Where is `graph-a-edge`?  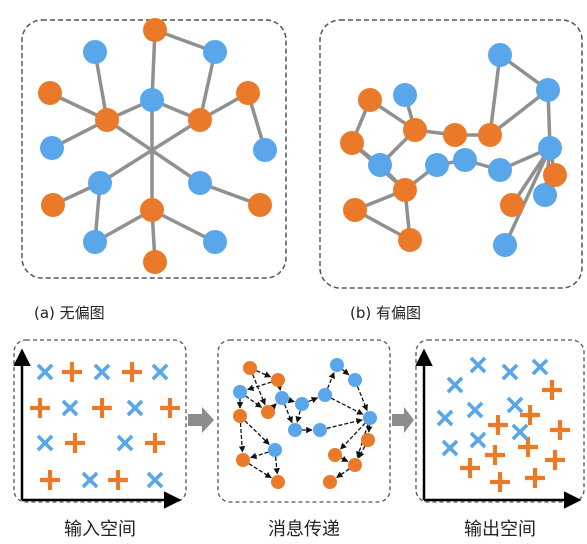
graph-a-edge is located at coordinates (150, 151).